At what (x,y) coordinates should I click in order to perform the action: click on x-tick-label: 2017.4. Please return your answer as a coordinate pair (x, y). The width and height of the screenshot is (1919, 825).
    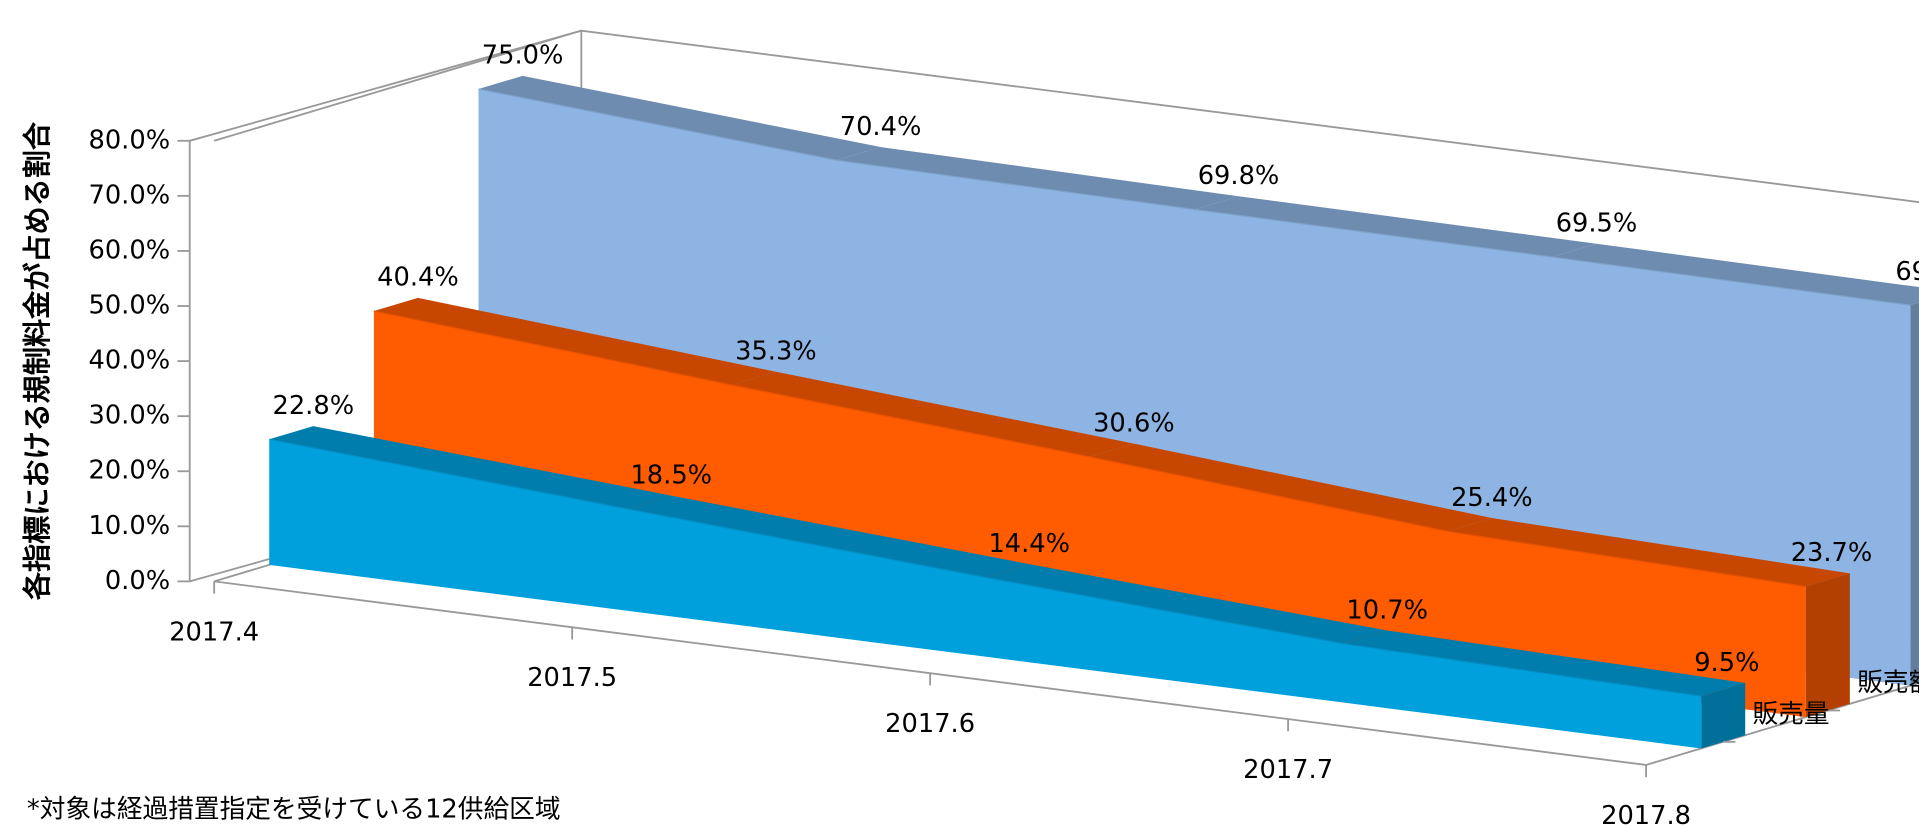
    Looking at the image, I should click on (214, 632).